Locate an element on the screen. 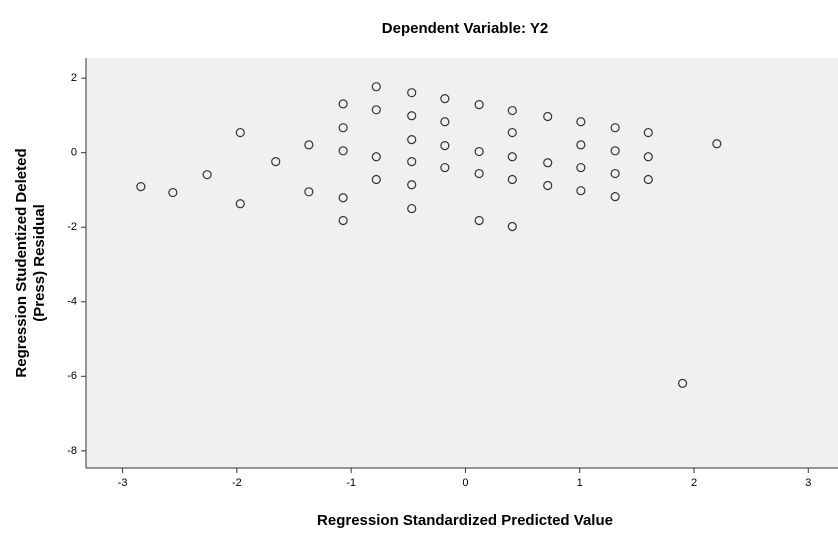  y-tick-label: -8 is located at coordinates (72, 451).